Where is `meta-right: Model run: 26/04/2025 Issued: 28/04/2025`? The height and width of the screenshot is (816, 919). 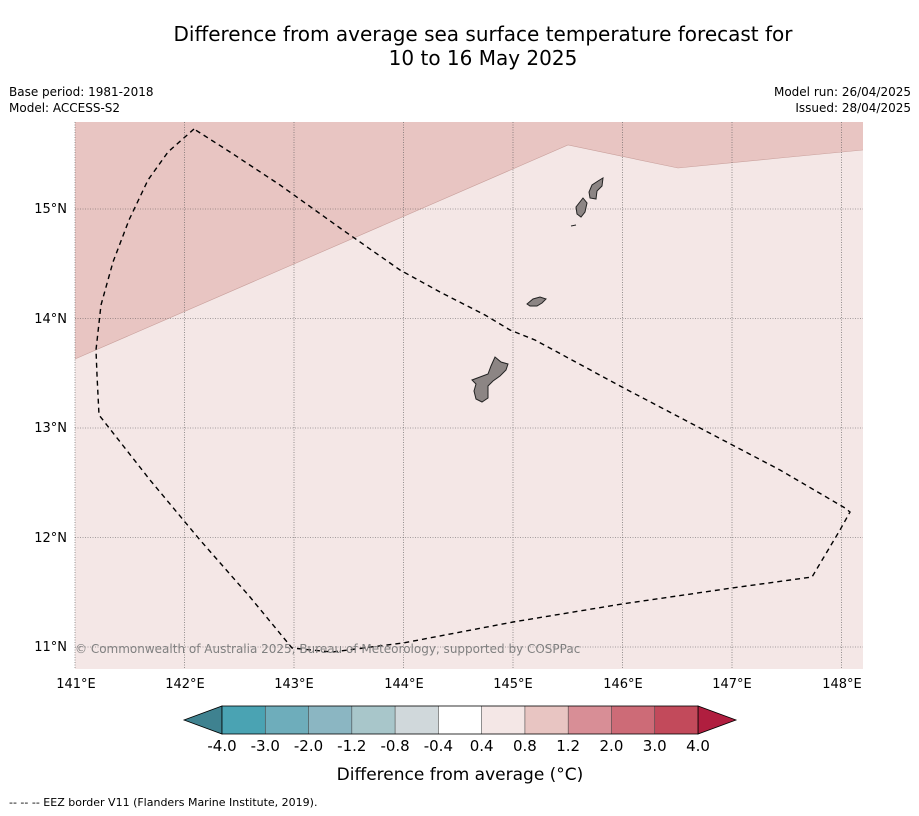 meta-right: Model run: 26/04/2025 Issued: 28/04/2025 is located at coordinates (842, 100).